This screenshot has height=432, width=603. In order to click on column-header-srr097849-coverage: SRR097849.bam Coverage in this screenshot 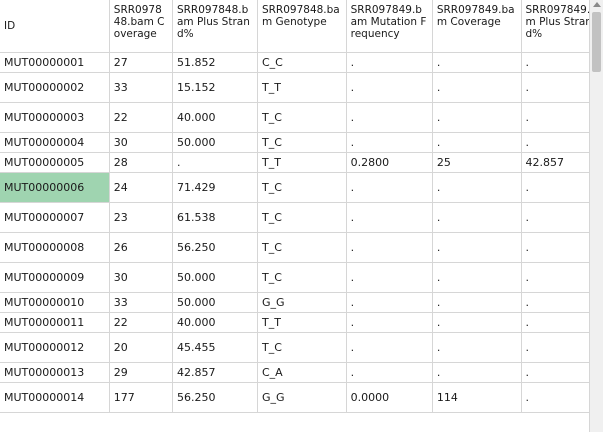, I will do `click(477, 26)`.